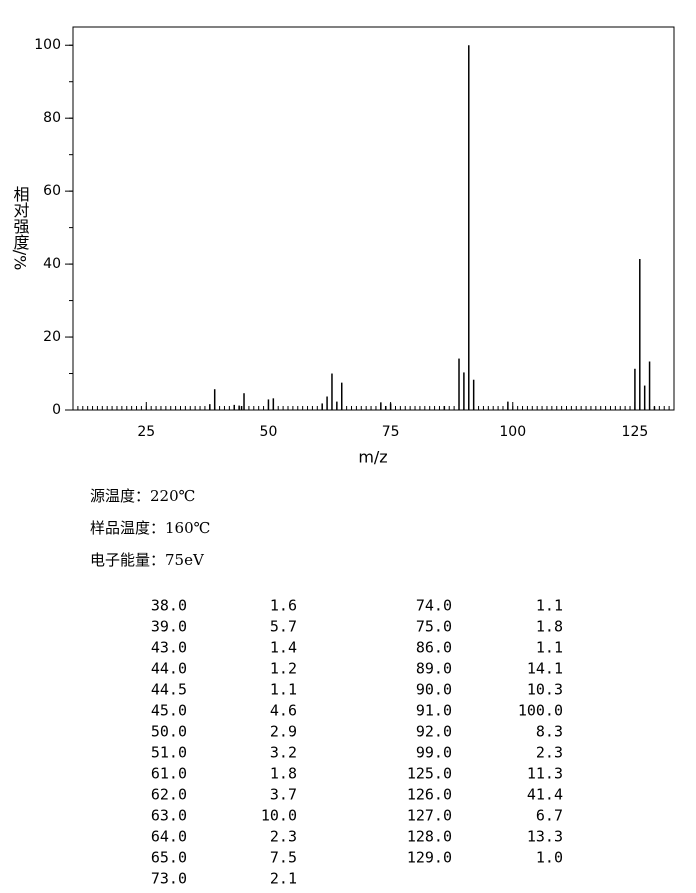 Image resolution: width=696 pixels, height=893 pixels. Describe the element at coordinates (169, 816) in the screenshot. I see `mz: 63.0` at that location.